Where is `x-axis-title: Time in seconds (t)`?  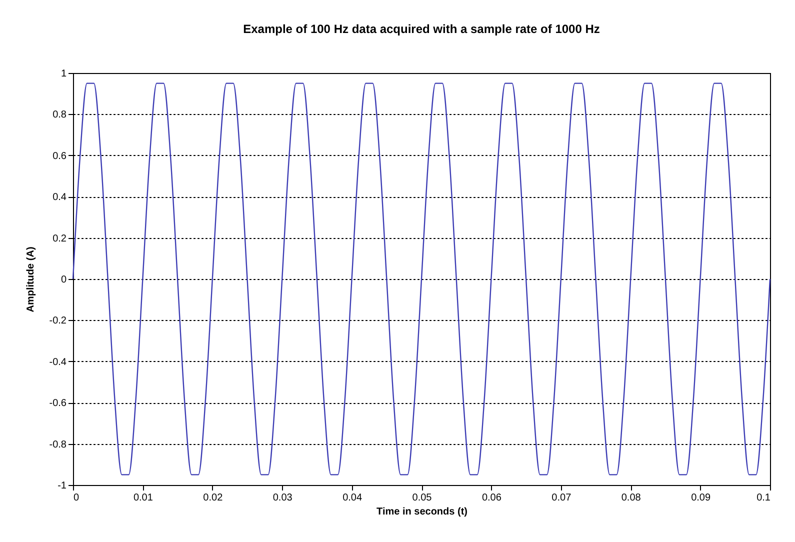 x-axis-title: Time in seconds (t) is located at coordinates (422, 512).